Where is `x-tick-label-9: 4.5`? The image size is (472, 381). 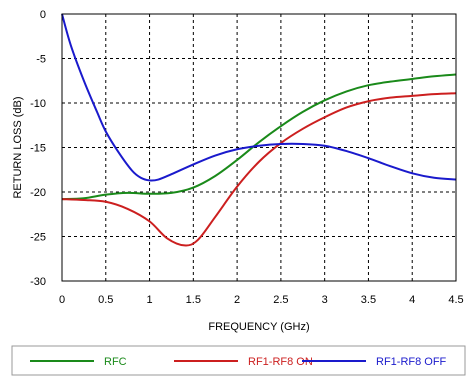 x-tick-label-9: 4.5 is located at coordinates (455, 300).